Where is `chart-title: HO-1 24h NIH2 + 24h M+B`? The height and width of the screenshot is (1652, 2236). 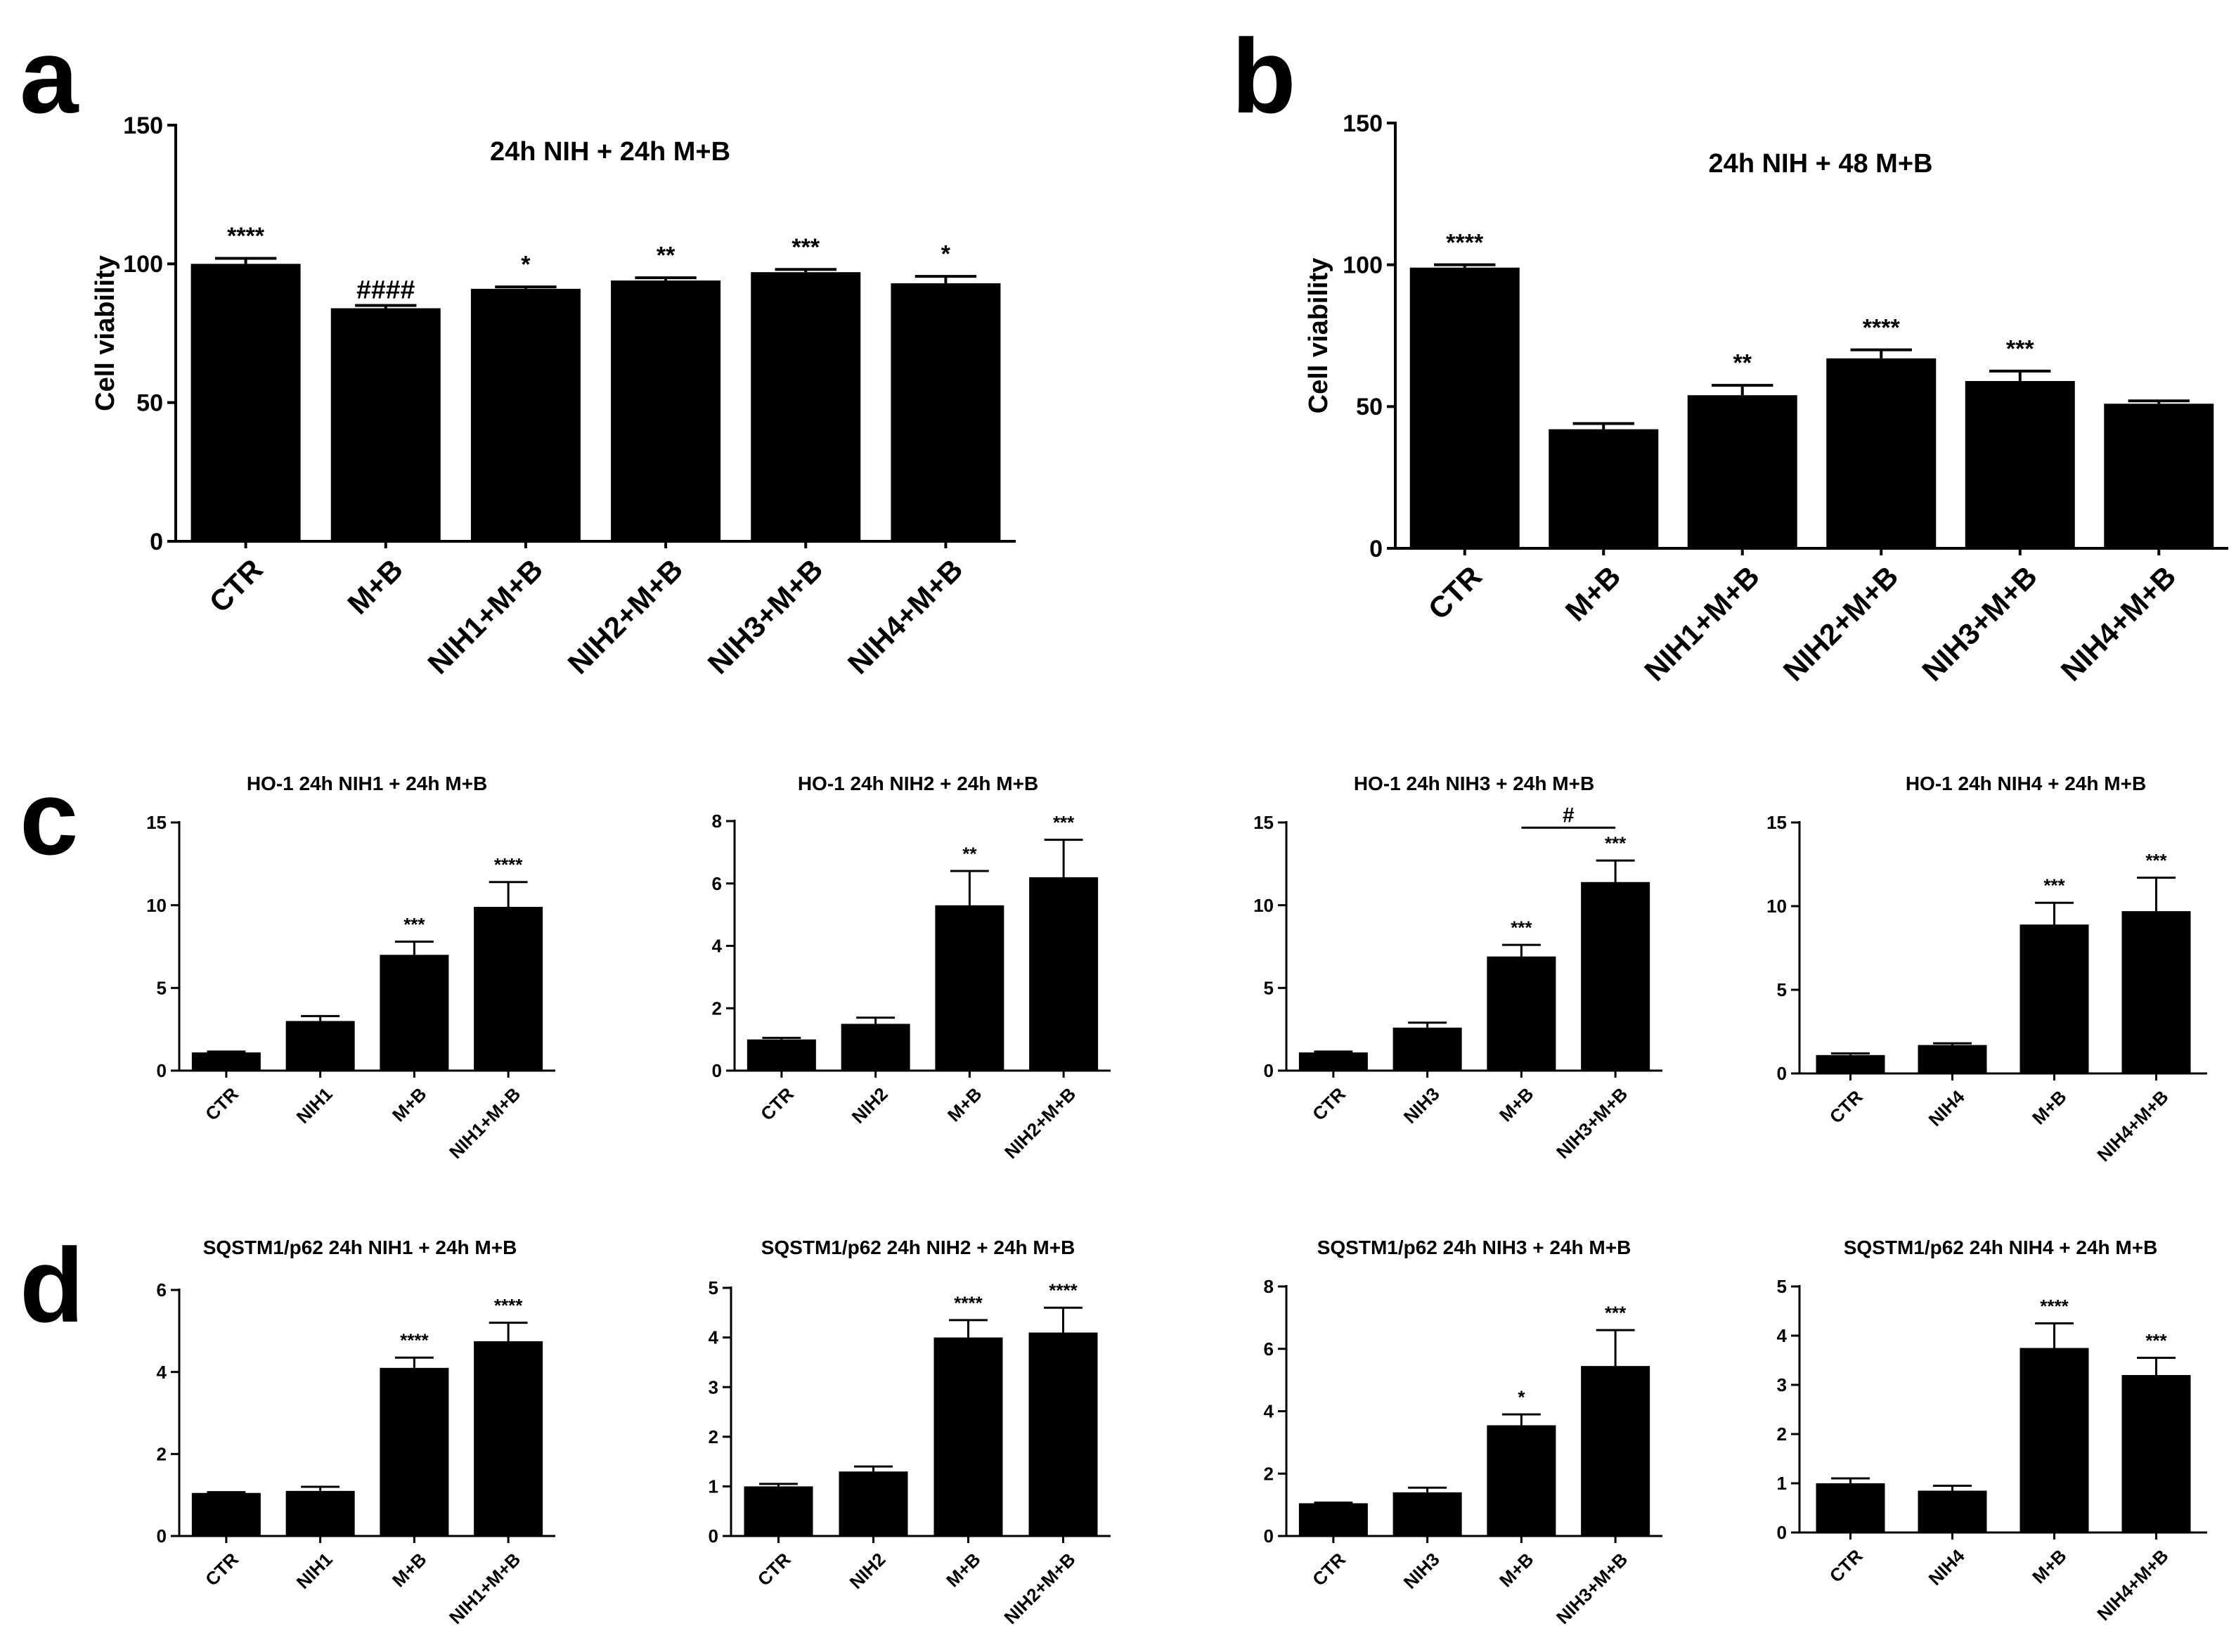 chart-title: HO-1 24h NIH2 + 24h M+B is located at coordinates (918, 783).